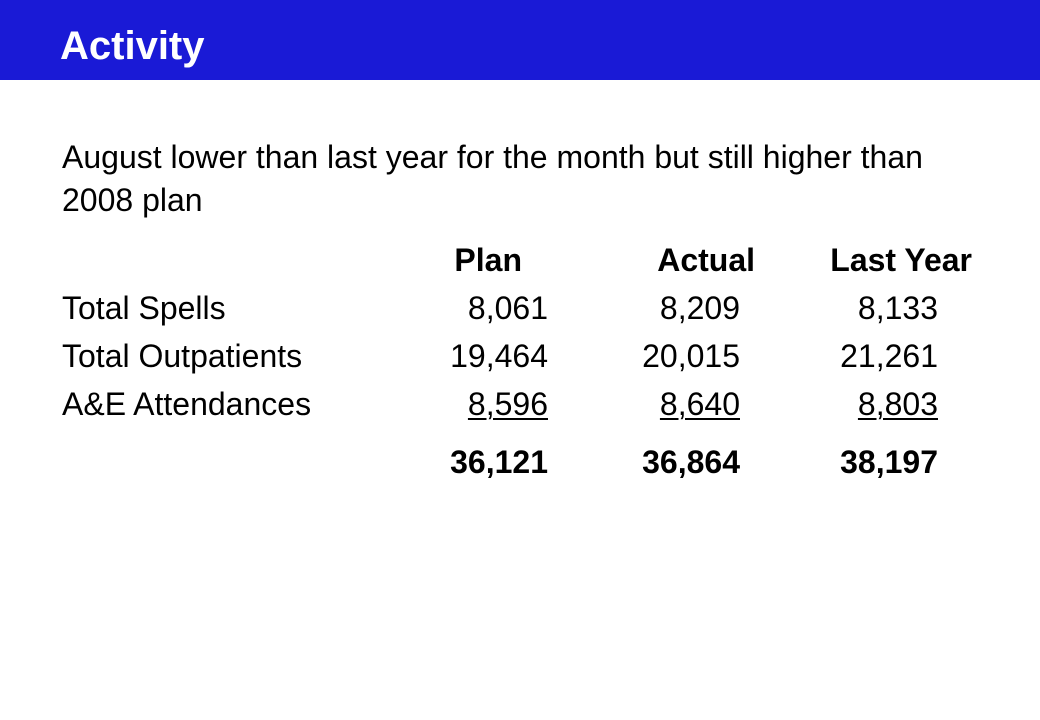 The width and height of the screenshot is (1040, 720). What do you see at coordinates (901, 260) in the screenshot?
I see `header-last-year: Last Year` at bounding box center [901, 260].